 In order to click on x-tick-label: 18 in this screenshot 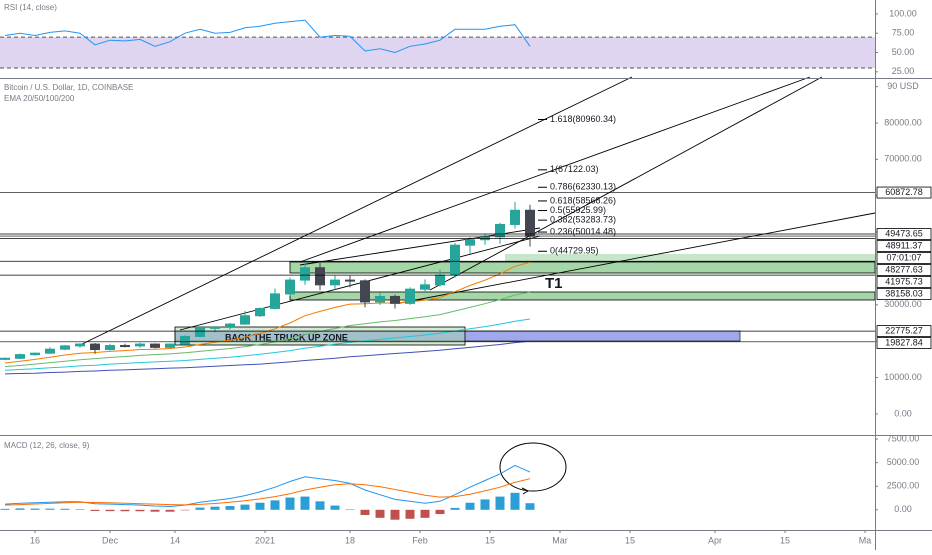, I will do `click(350, 540)`.